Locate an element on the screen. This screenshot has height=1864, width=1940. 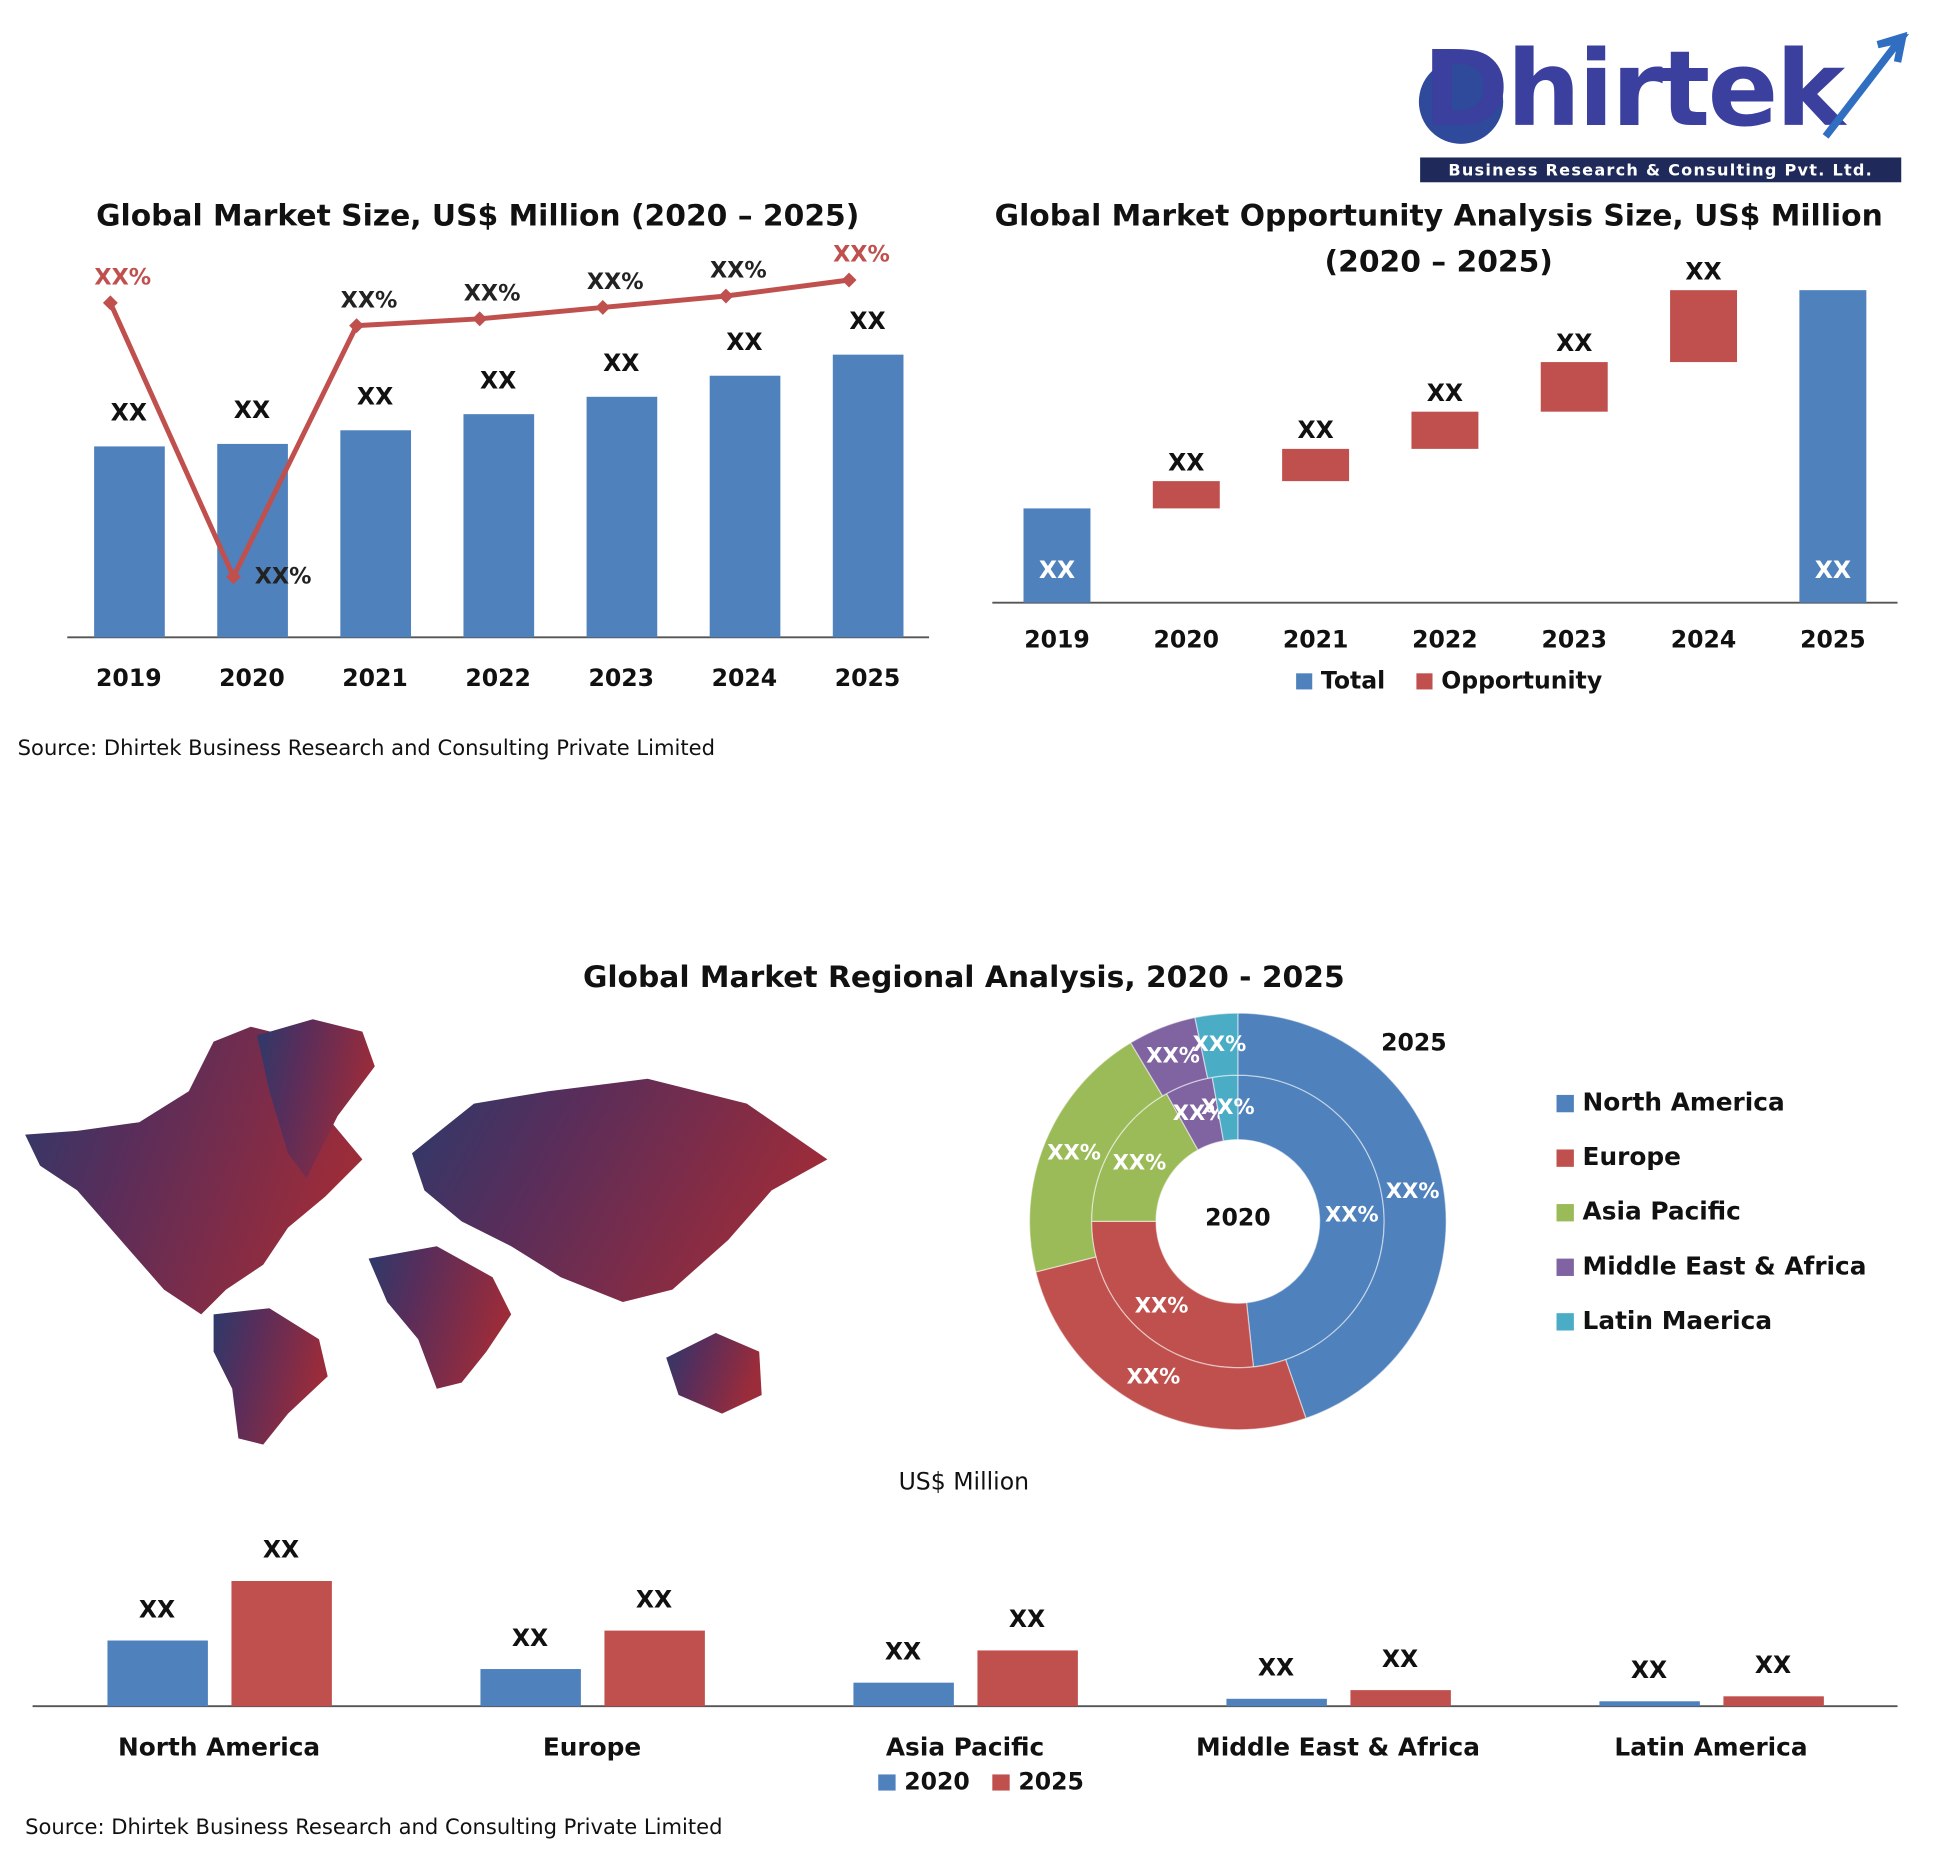
legend-label: North America is located at coordinates (1684, 1102).